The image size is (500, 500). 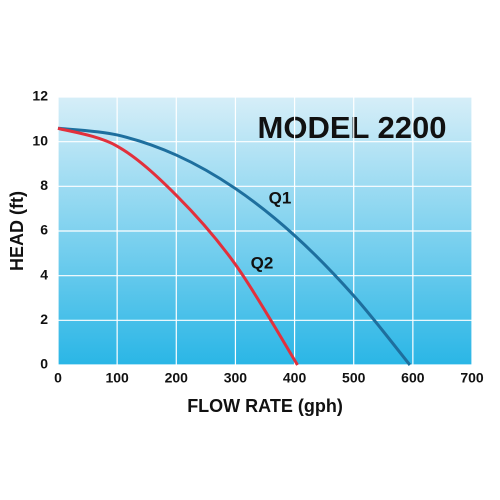 What do you see at coordinates (117, 378) in the screenshot?
I see `x-tick-label: 100` at bounding box center [117, 378].